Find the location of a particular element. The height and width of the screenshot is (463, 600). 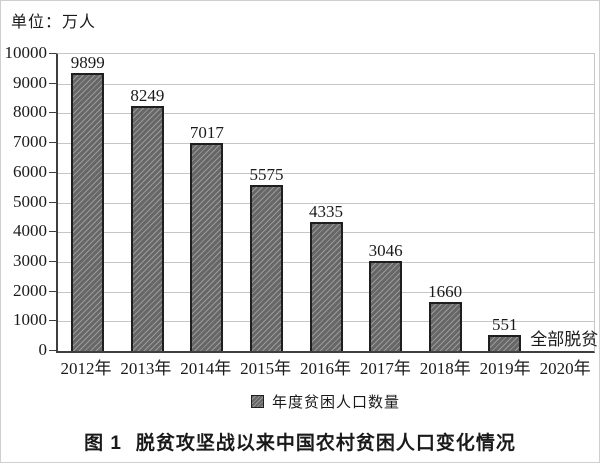

bar-slot: 3046 is located at coordinates (386, 202).